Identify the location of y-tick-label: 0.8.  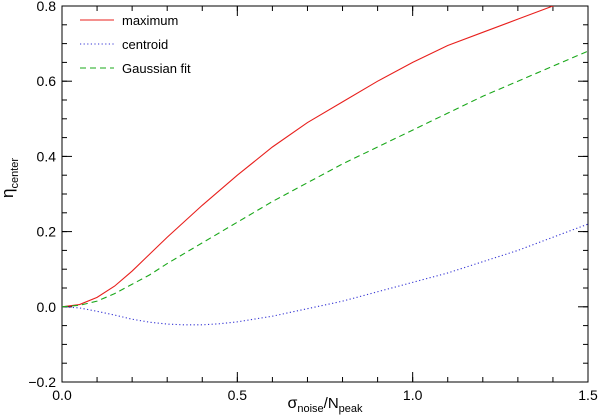
(47, 7).